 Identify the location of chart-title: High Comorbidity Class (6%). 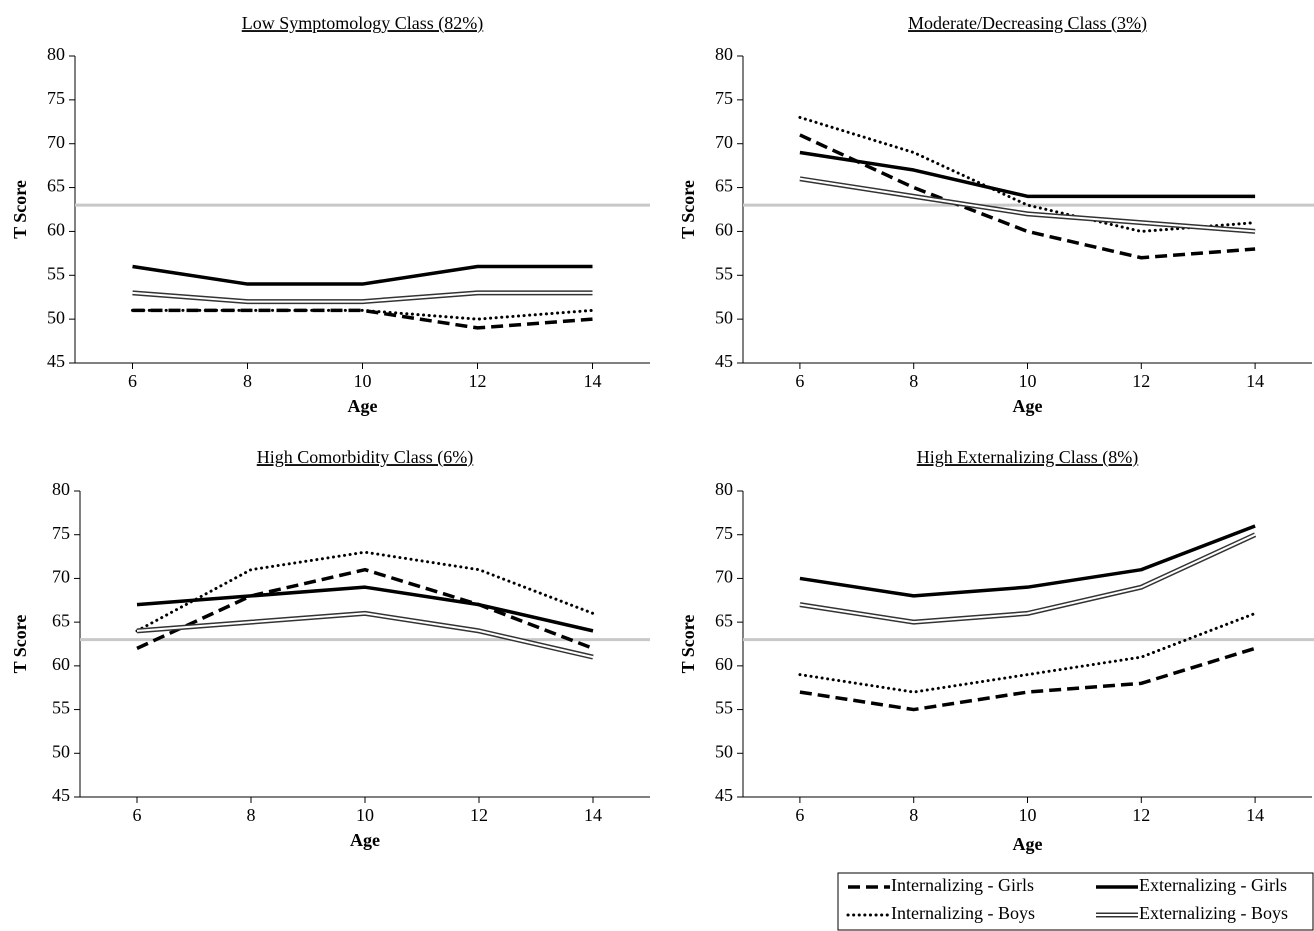
(365, 457).